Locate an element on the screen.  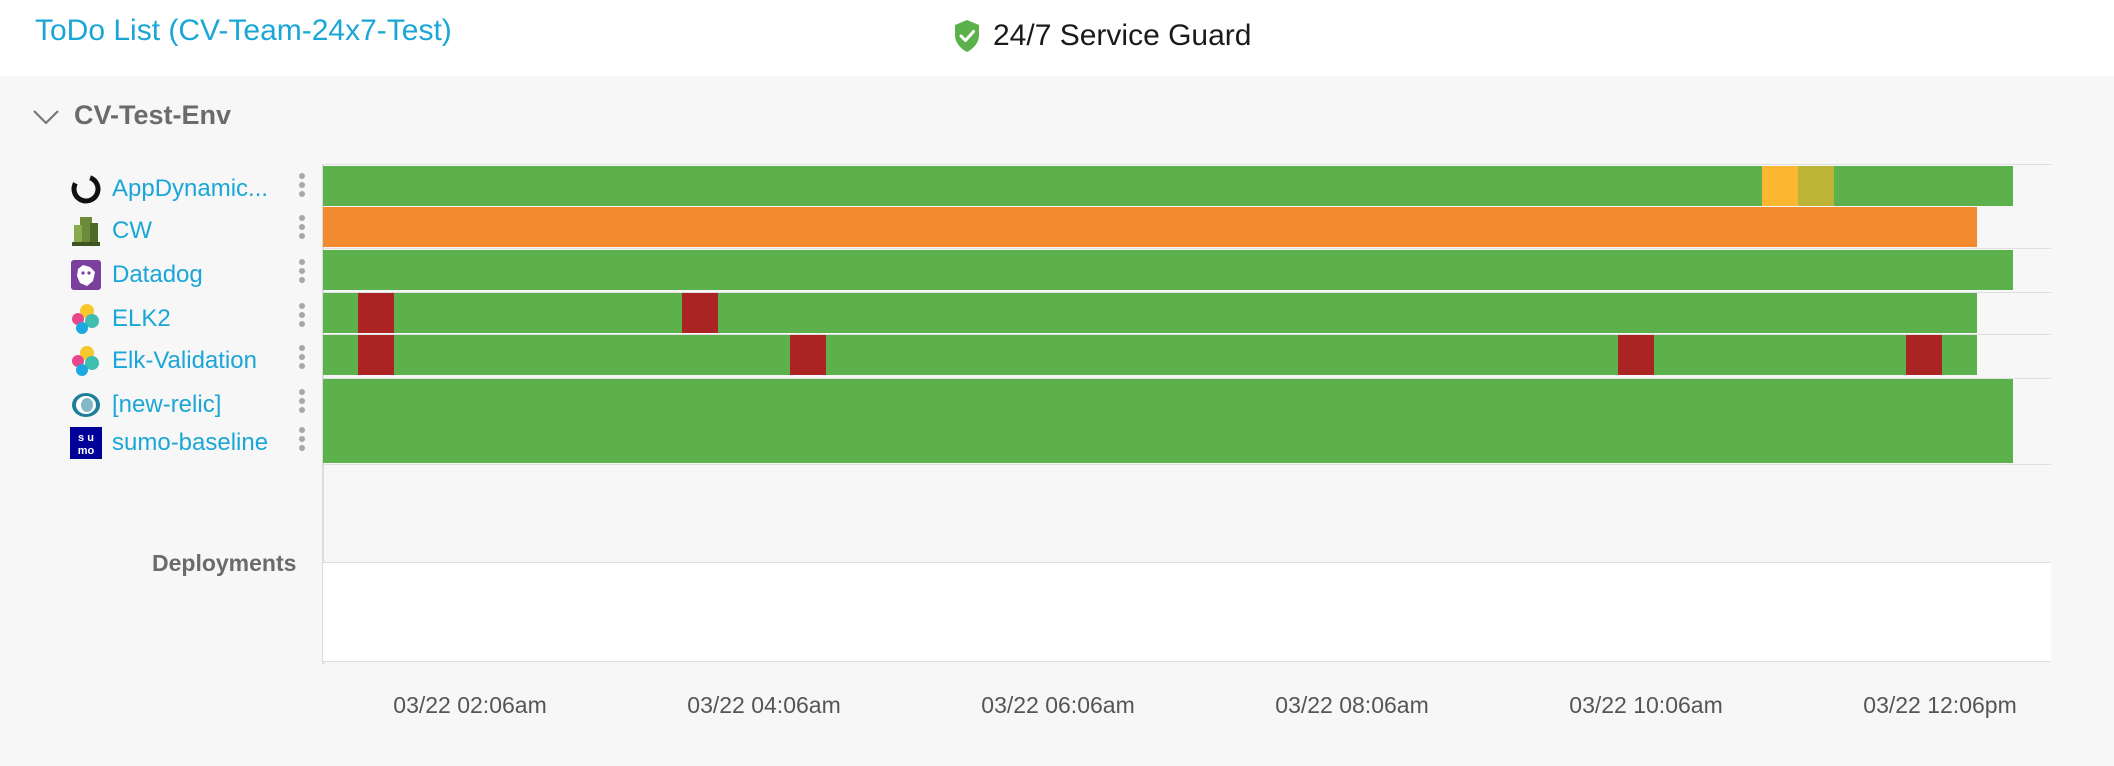
provider-datadog: Datadog is located at coordinates (136, 275).